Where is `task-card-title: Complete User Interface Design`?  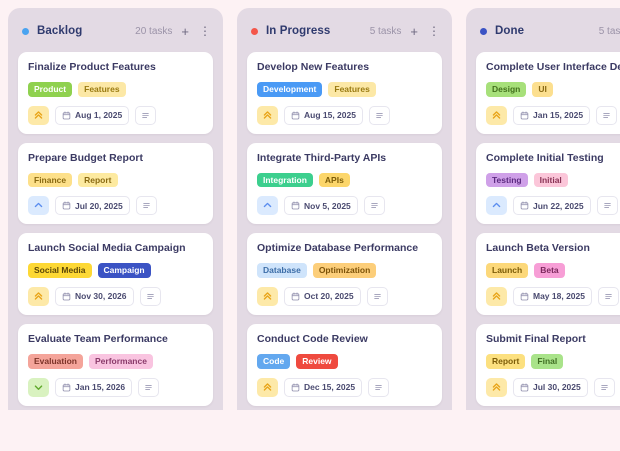 task-card-title: Complete User Interface Design is located at coordinates (553, 67).